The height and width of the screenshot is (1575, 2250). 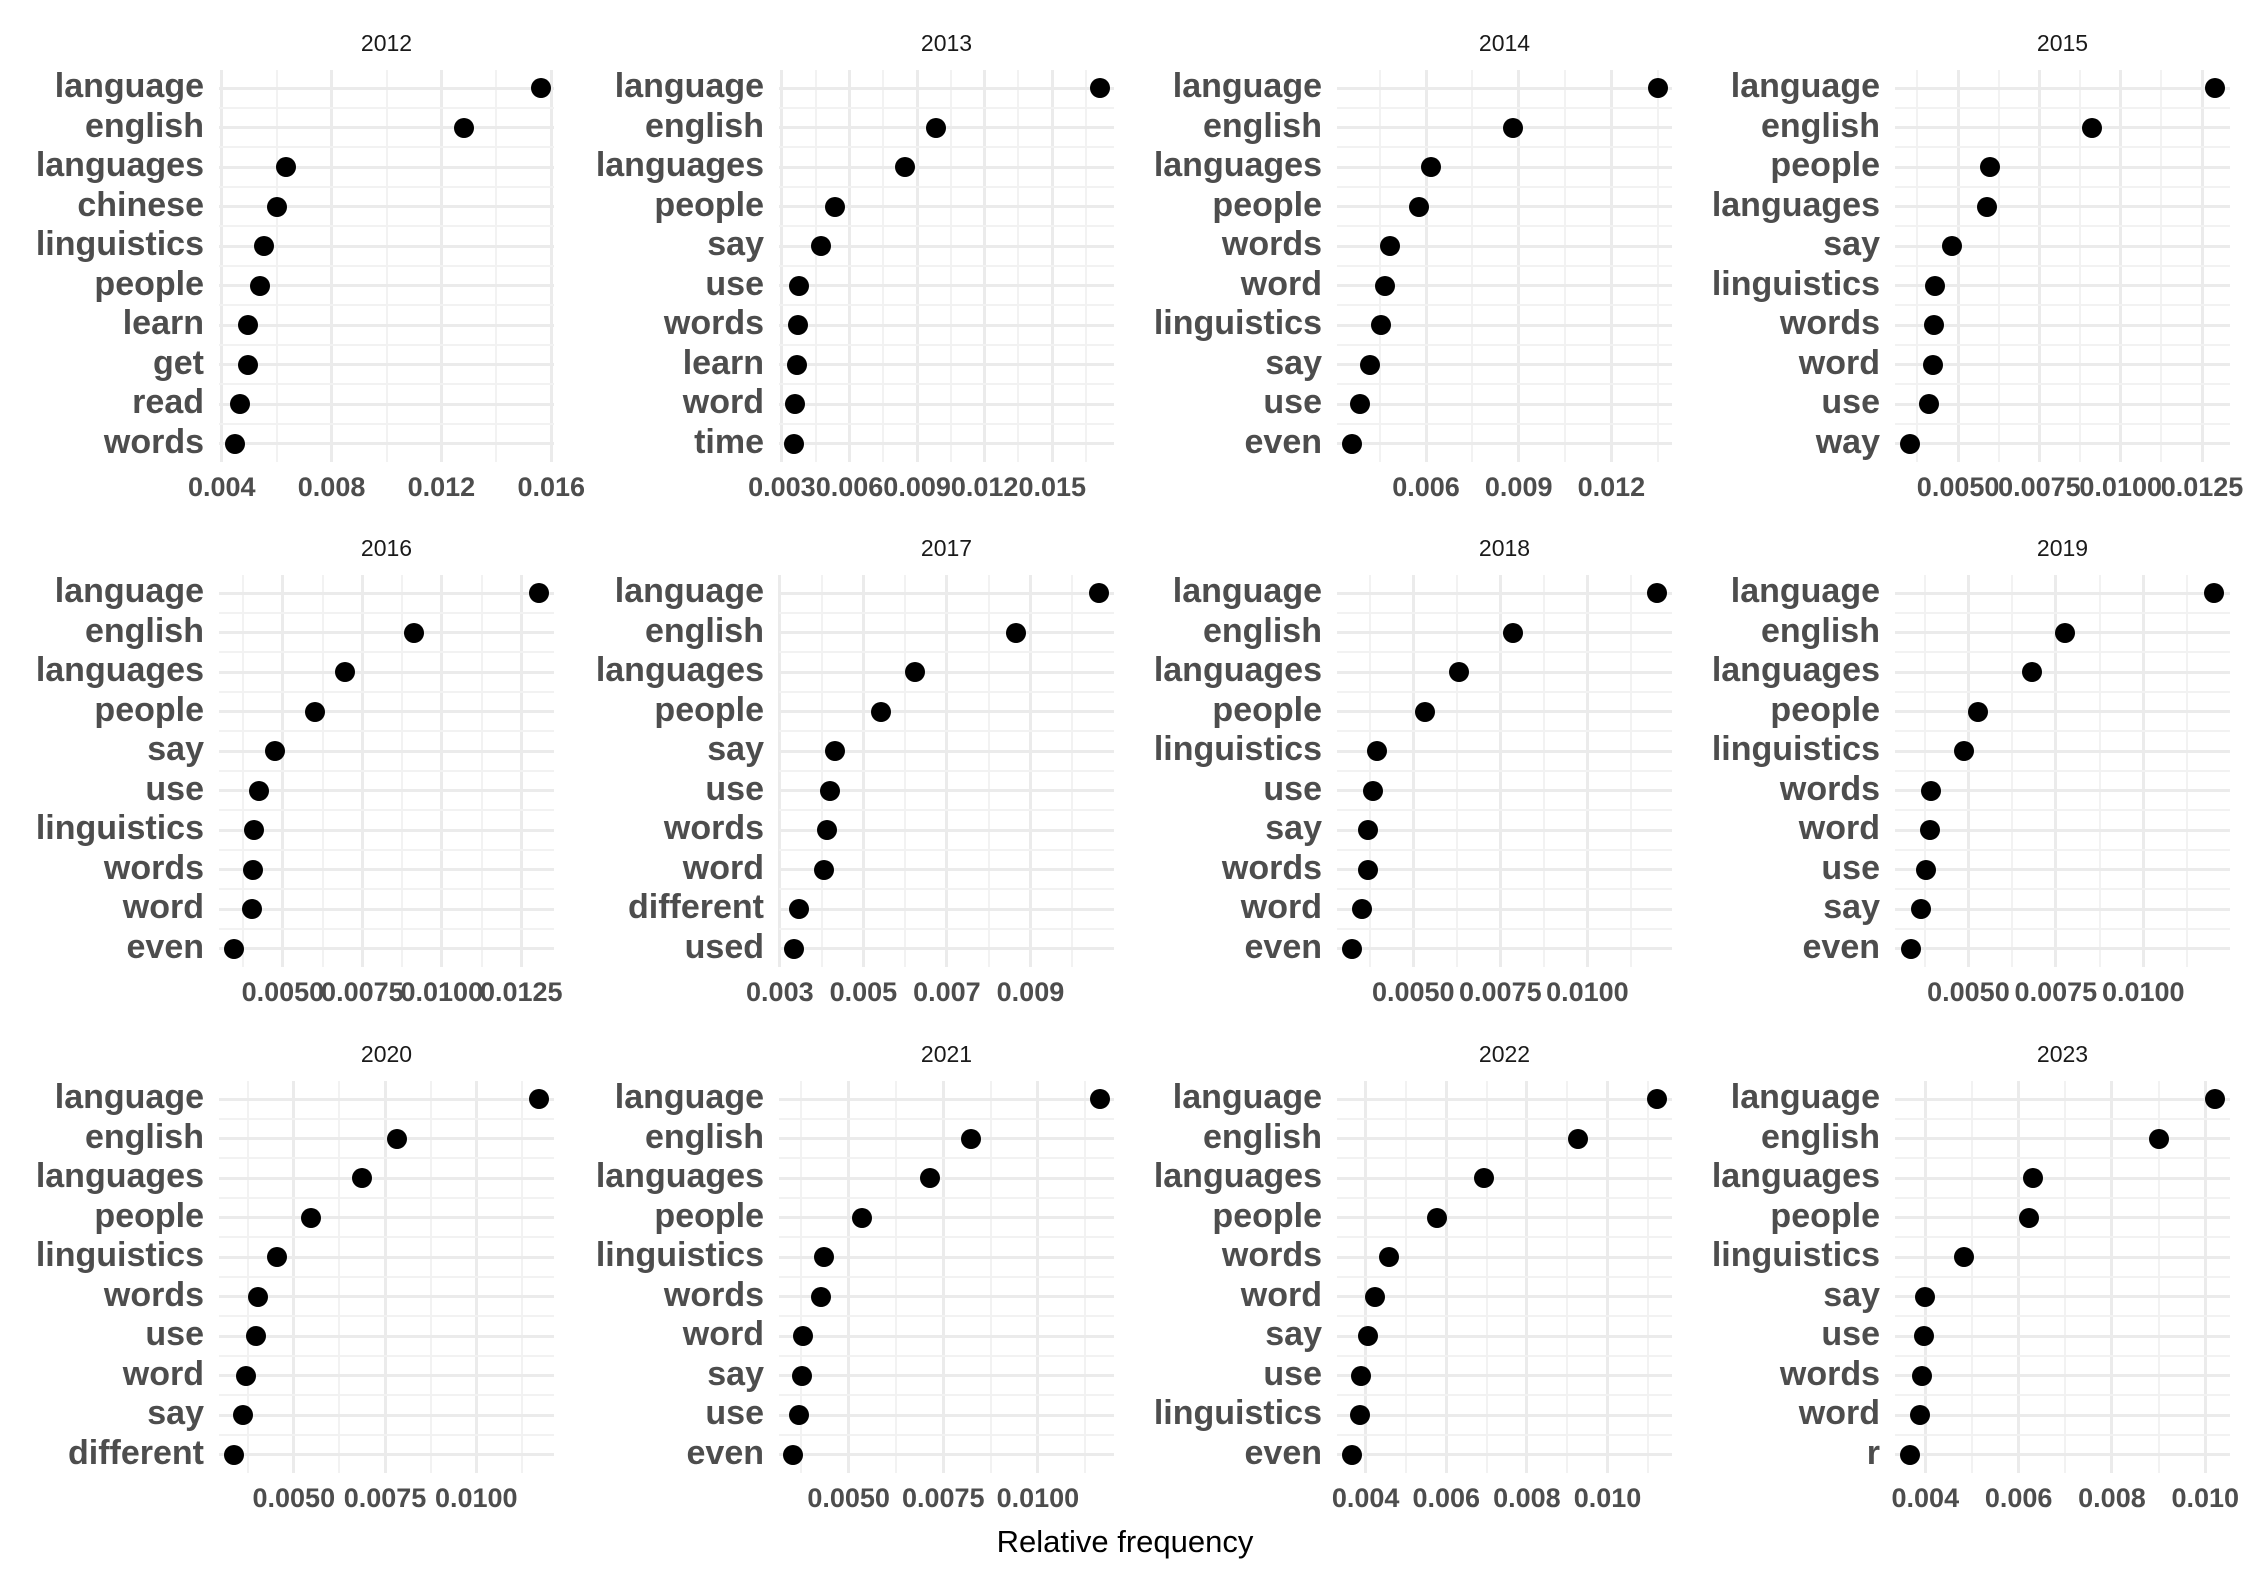 What do you see at coordinates (362, 992) in the screenshot?
I see `x-tick-label: 0.0075` at bounding box center [362, 992].